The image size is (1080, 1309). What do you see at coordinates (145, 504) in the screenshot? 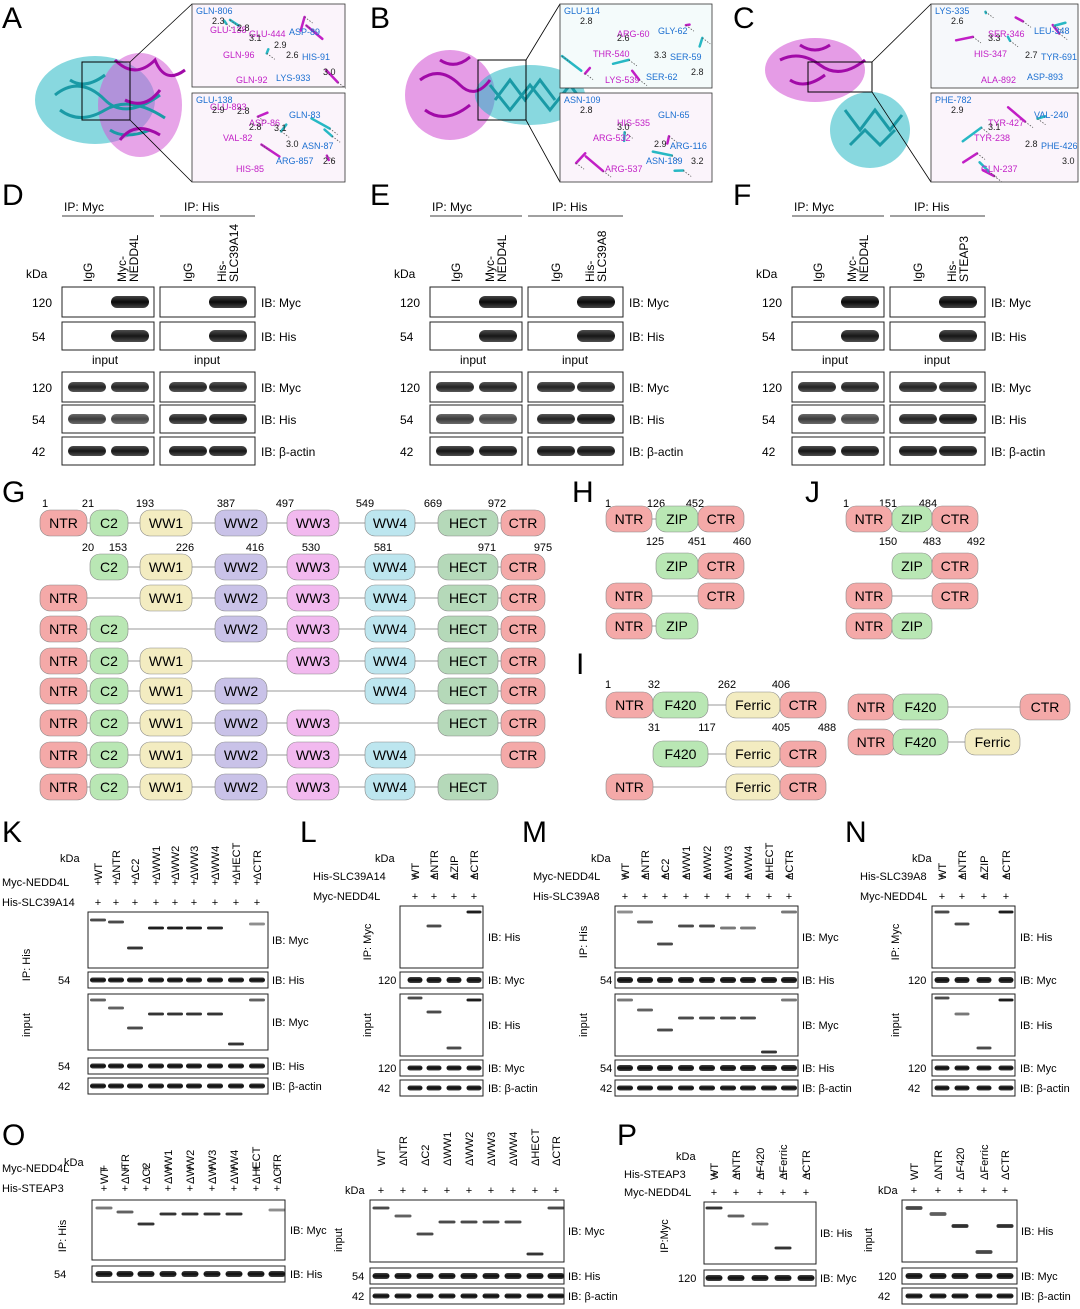
I see `aa-number-top: 193` at bounding box center [145, 504].